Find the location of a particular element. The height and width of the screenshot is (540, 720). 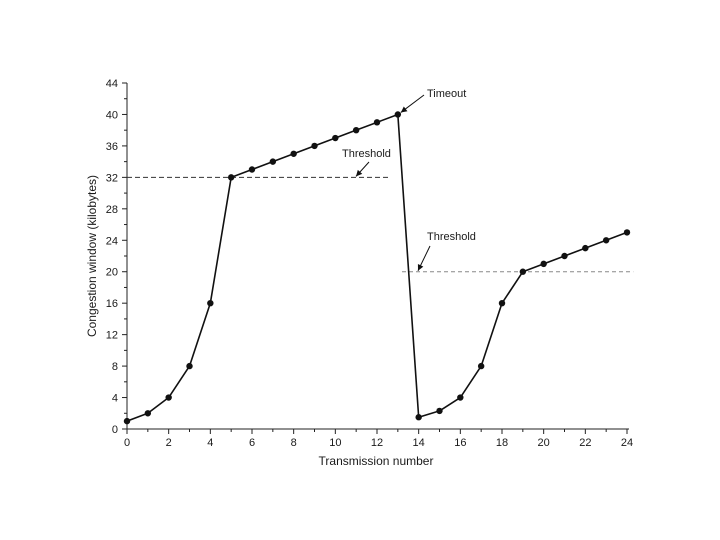

y-tick-label: 44 is located at coordinates (112, 84).